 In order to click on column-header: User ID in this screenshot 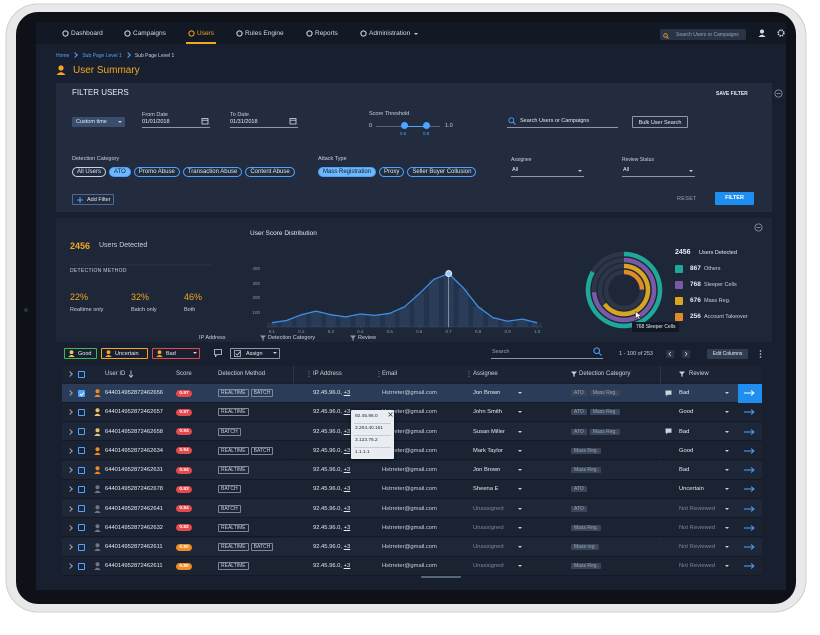, I will do `click(115, 374)`.